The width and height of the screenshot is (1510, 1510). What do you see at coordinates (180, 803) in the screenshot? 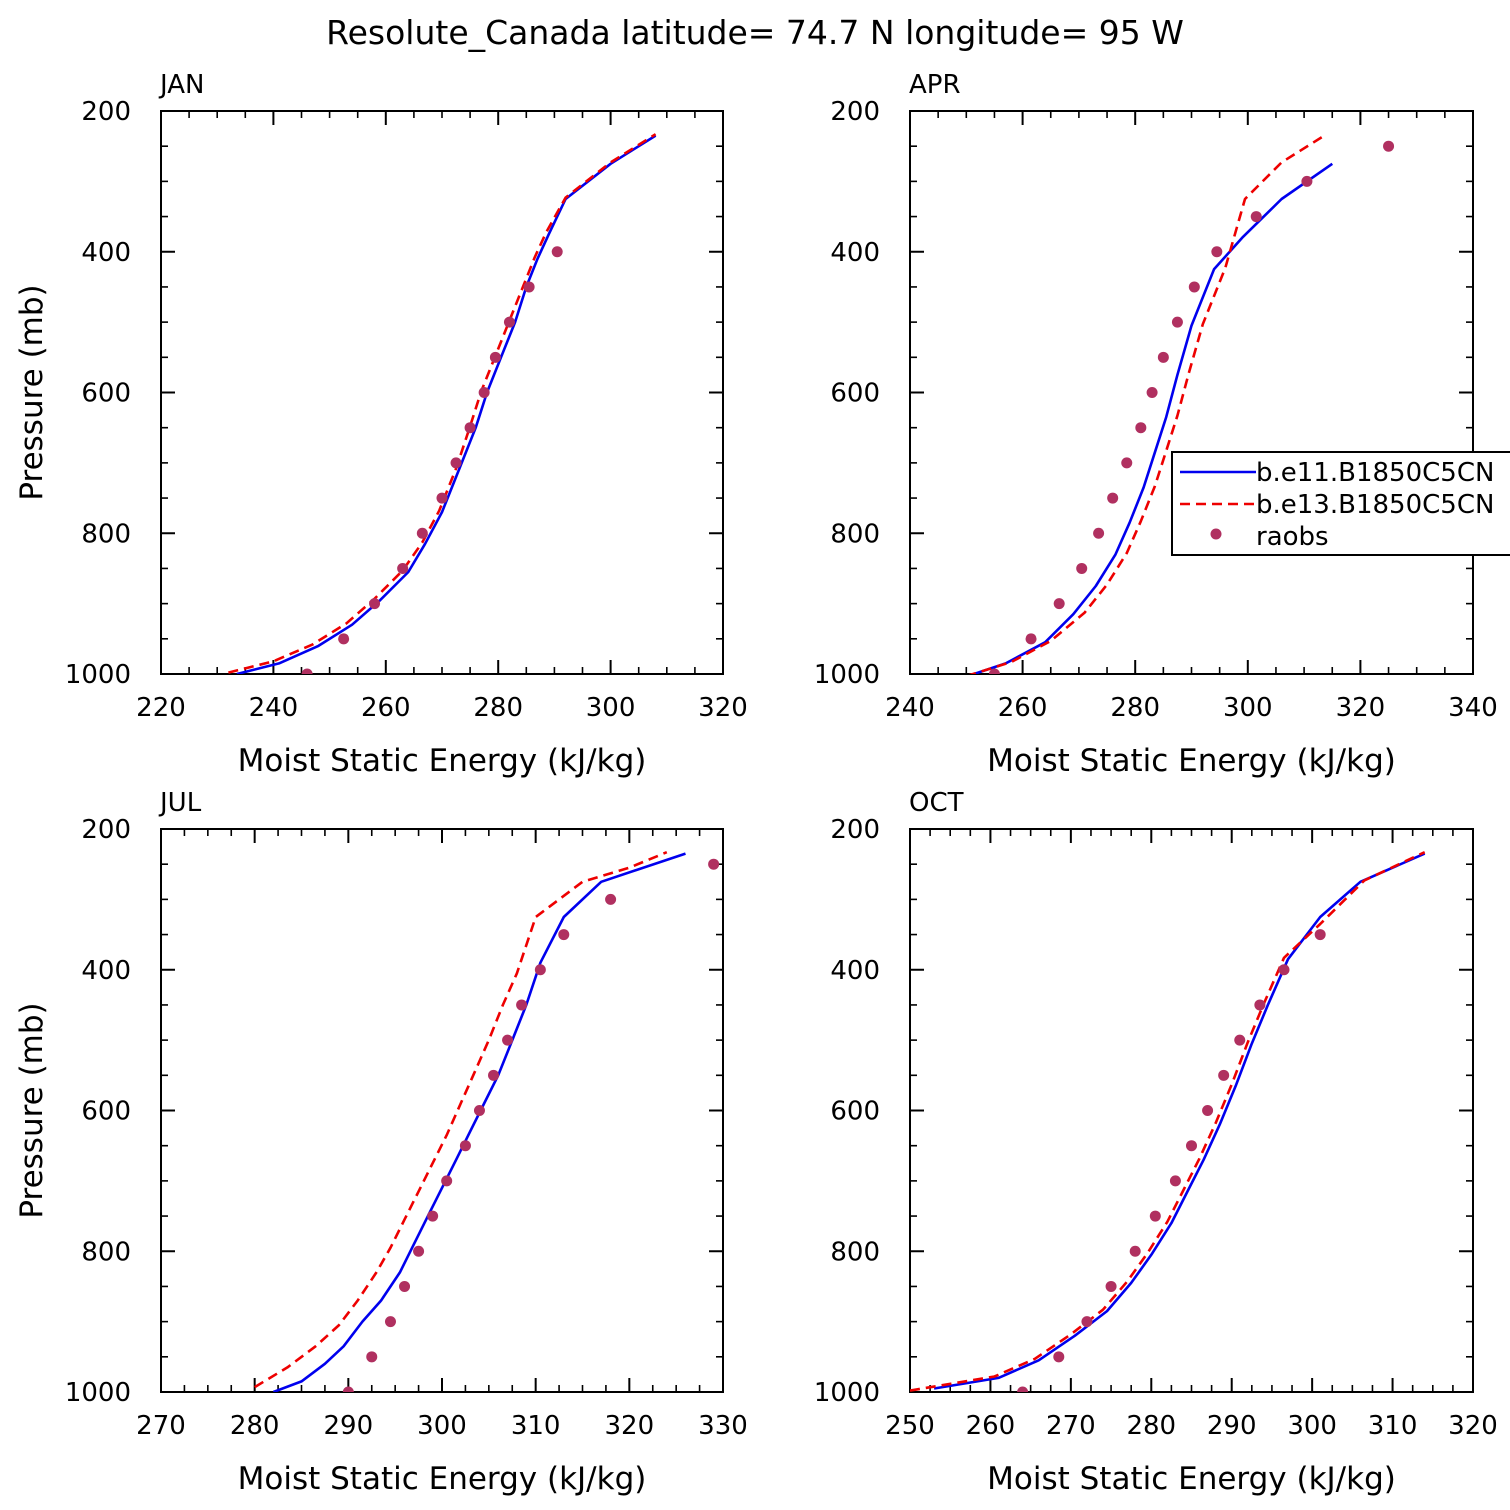
I see `panel-label: JUL` at bounding box center [180, 803].